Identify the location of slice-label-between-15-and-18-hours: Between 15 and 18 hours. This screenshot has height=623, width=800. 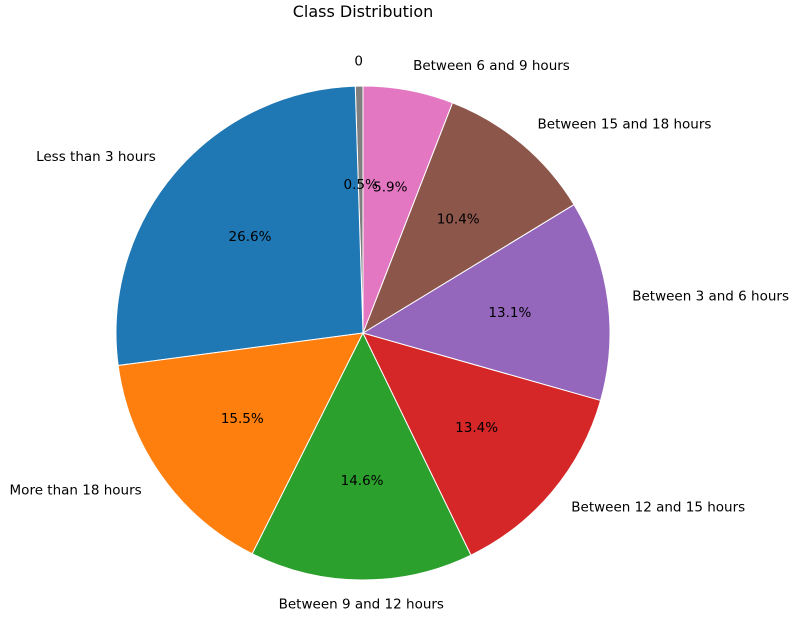
(625, 125).